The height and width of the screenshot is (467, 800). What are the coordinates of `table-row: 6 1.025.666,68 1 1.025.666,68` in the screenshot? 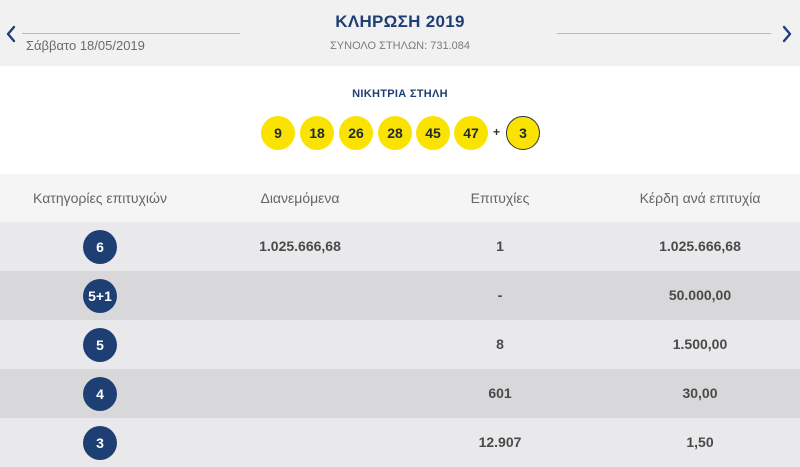 It's located at (400, 246).